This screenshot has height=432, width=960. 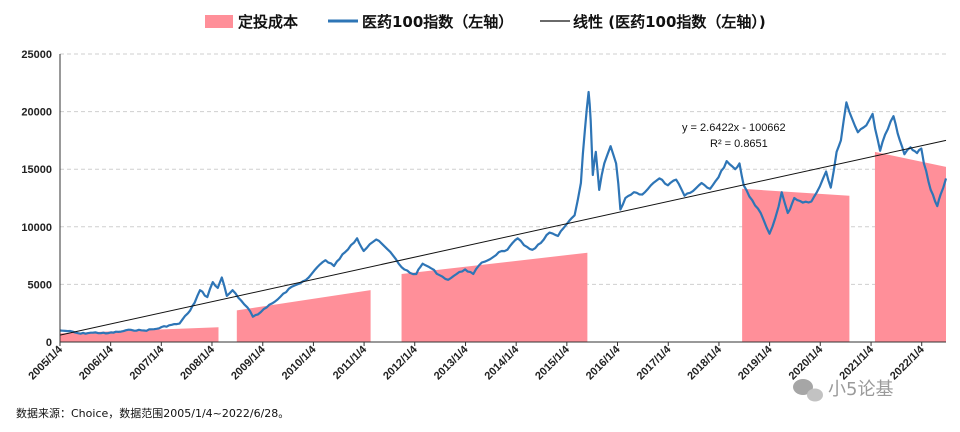 I want to click on trend-r-squared: R² = 0.8651, so click(x=739, y=144).